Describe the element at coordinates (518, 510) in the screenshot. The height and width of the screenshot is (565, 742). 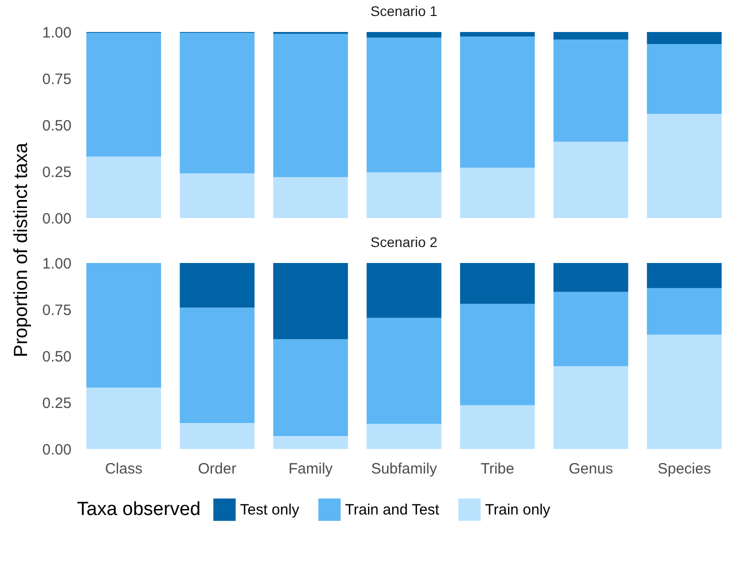
I see `legend-label: Train only` at that location.